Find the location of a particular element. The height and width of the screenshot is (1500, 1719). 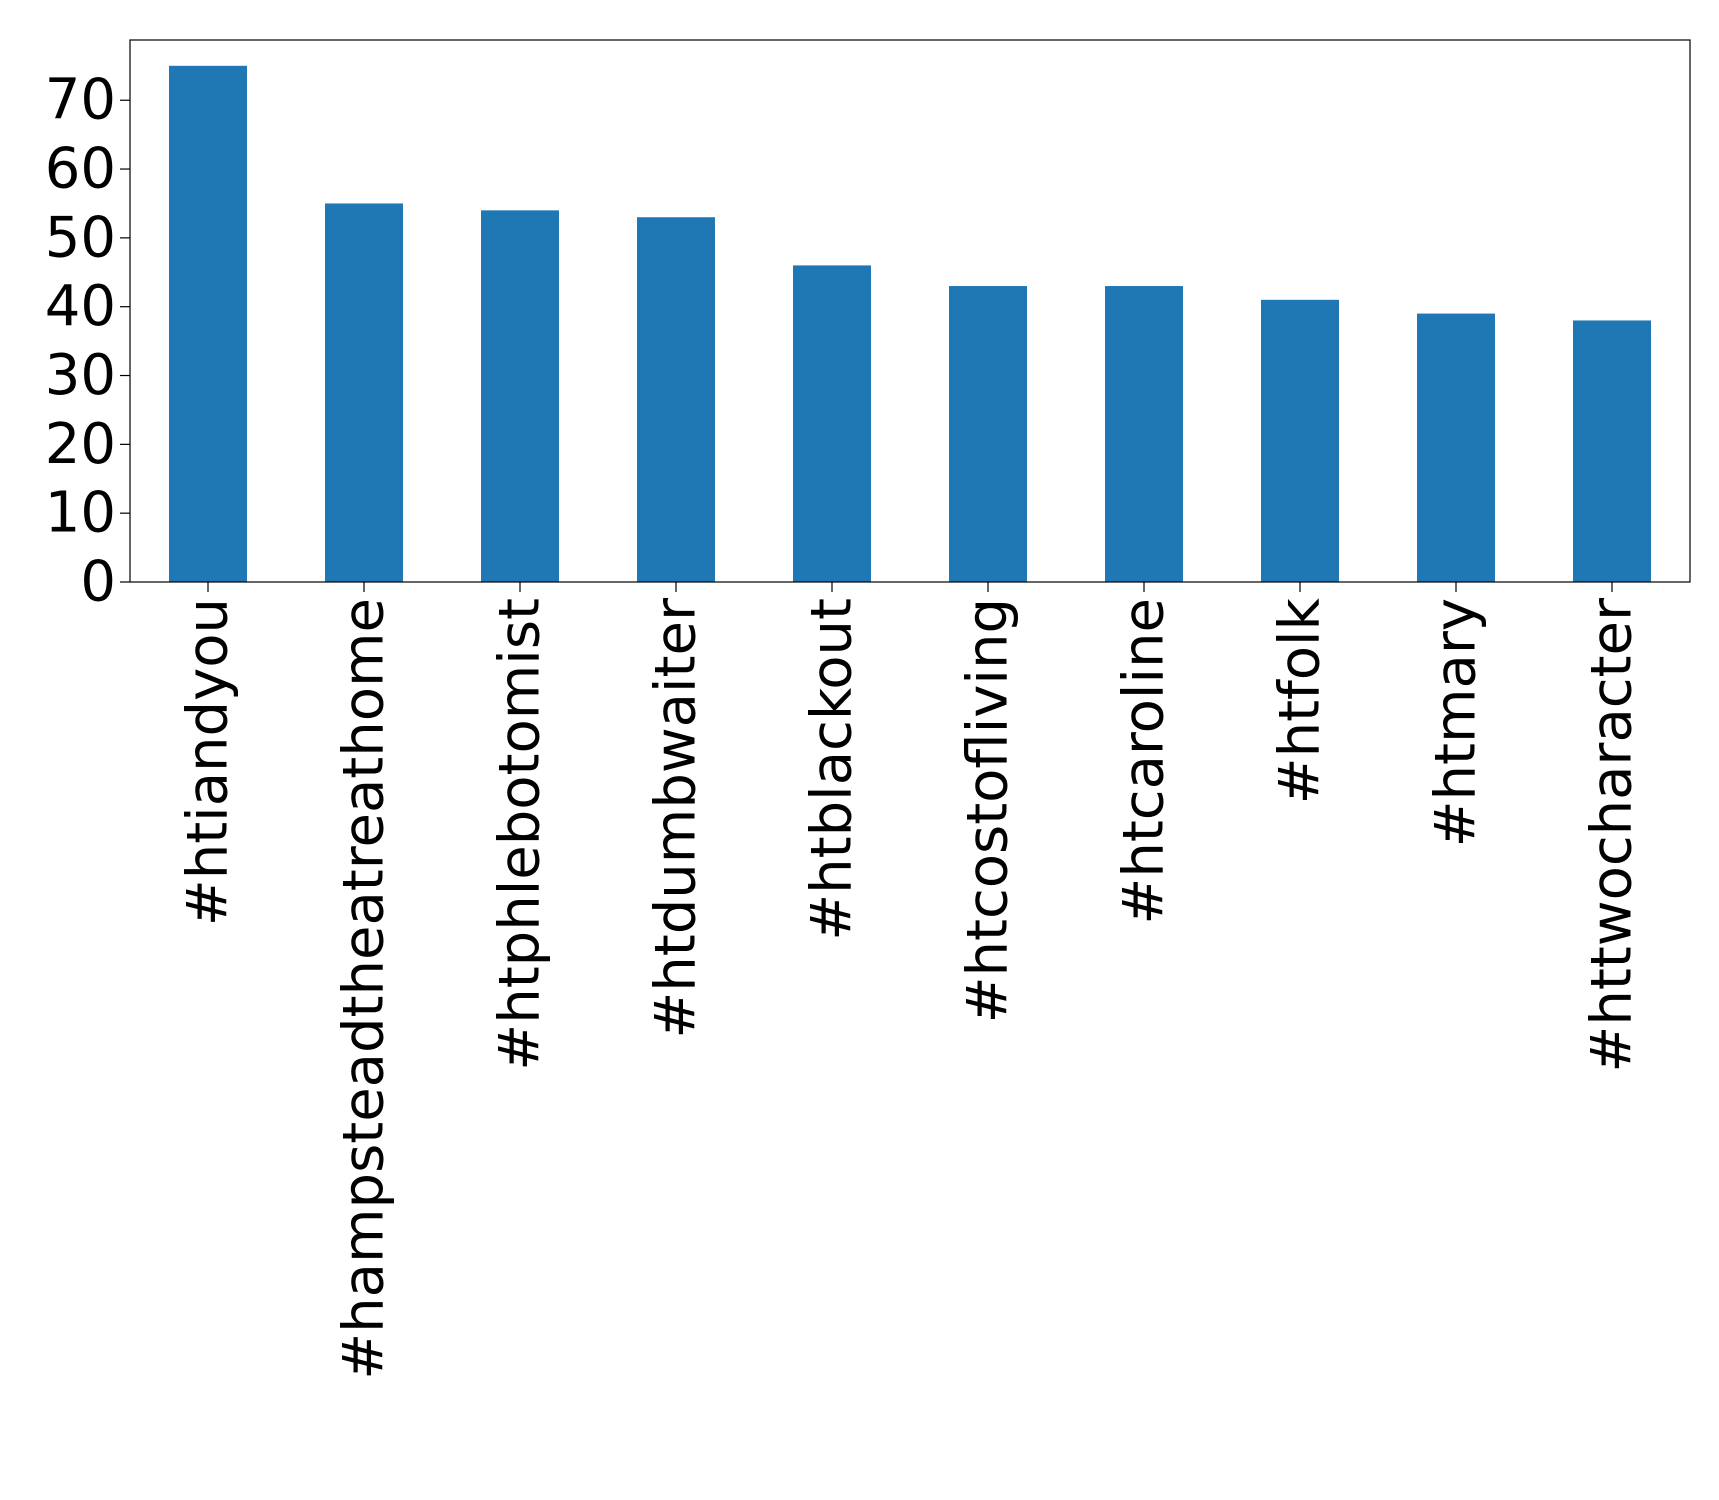

y-tick-label: 20 is located at coordinates (80, 444).